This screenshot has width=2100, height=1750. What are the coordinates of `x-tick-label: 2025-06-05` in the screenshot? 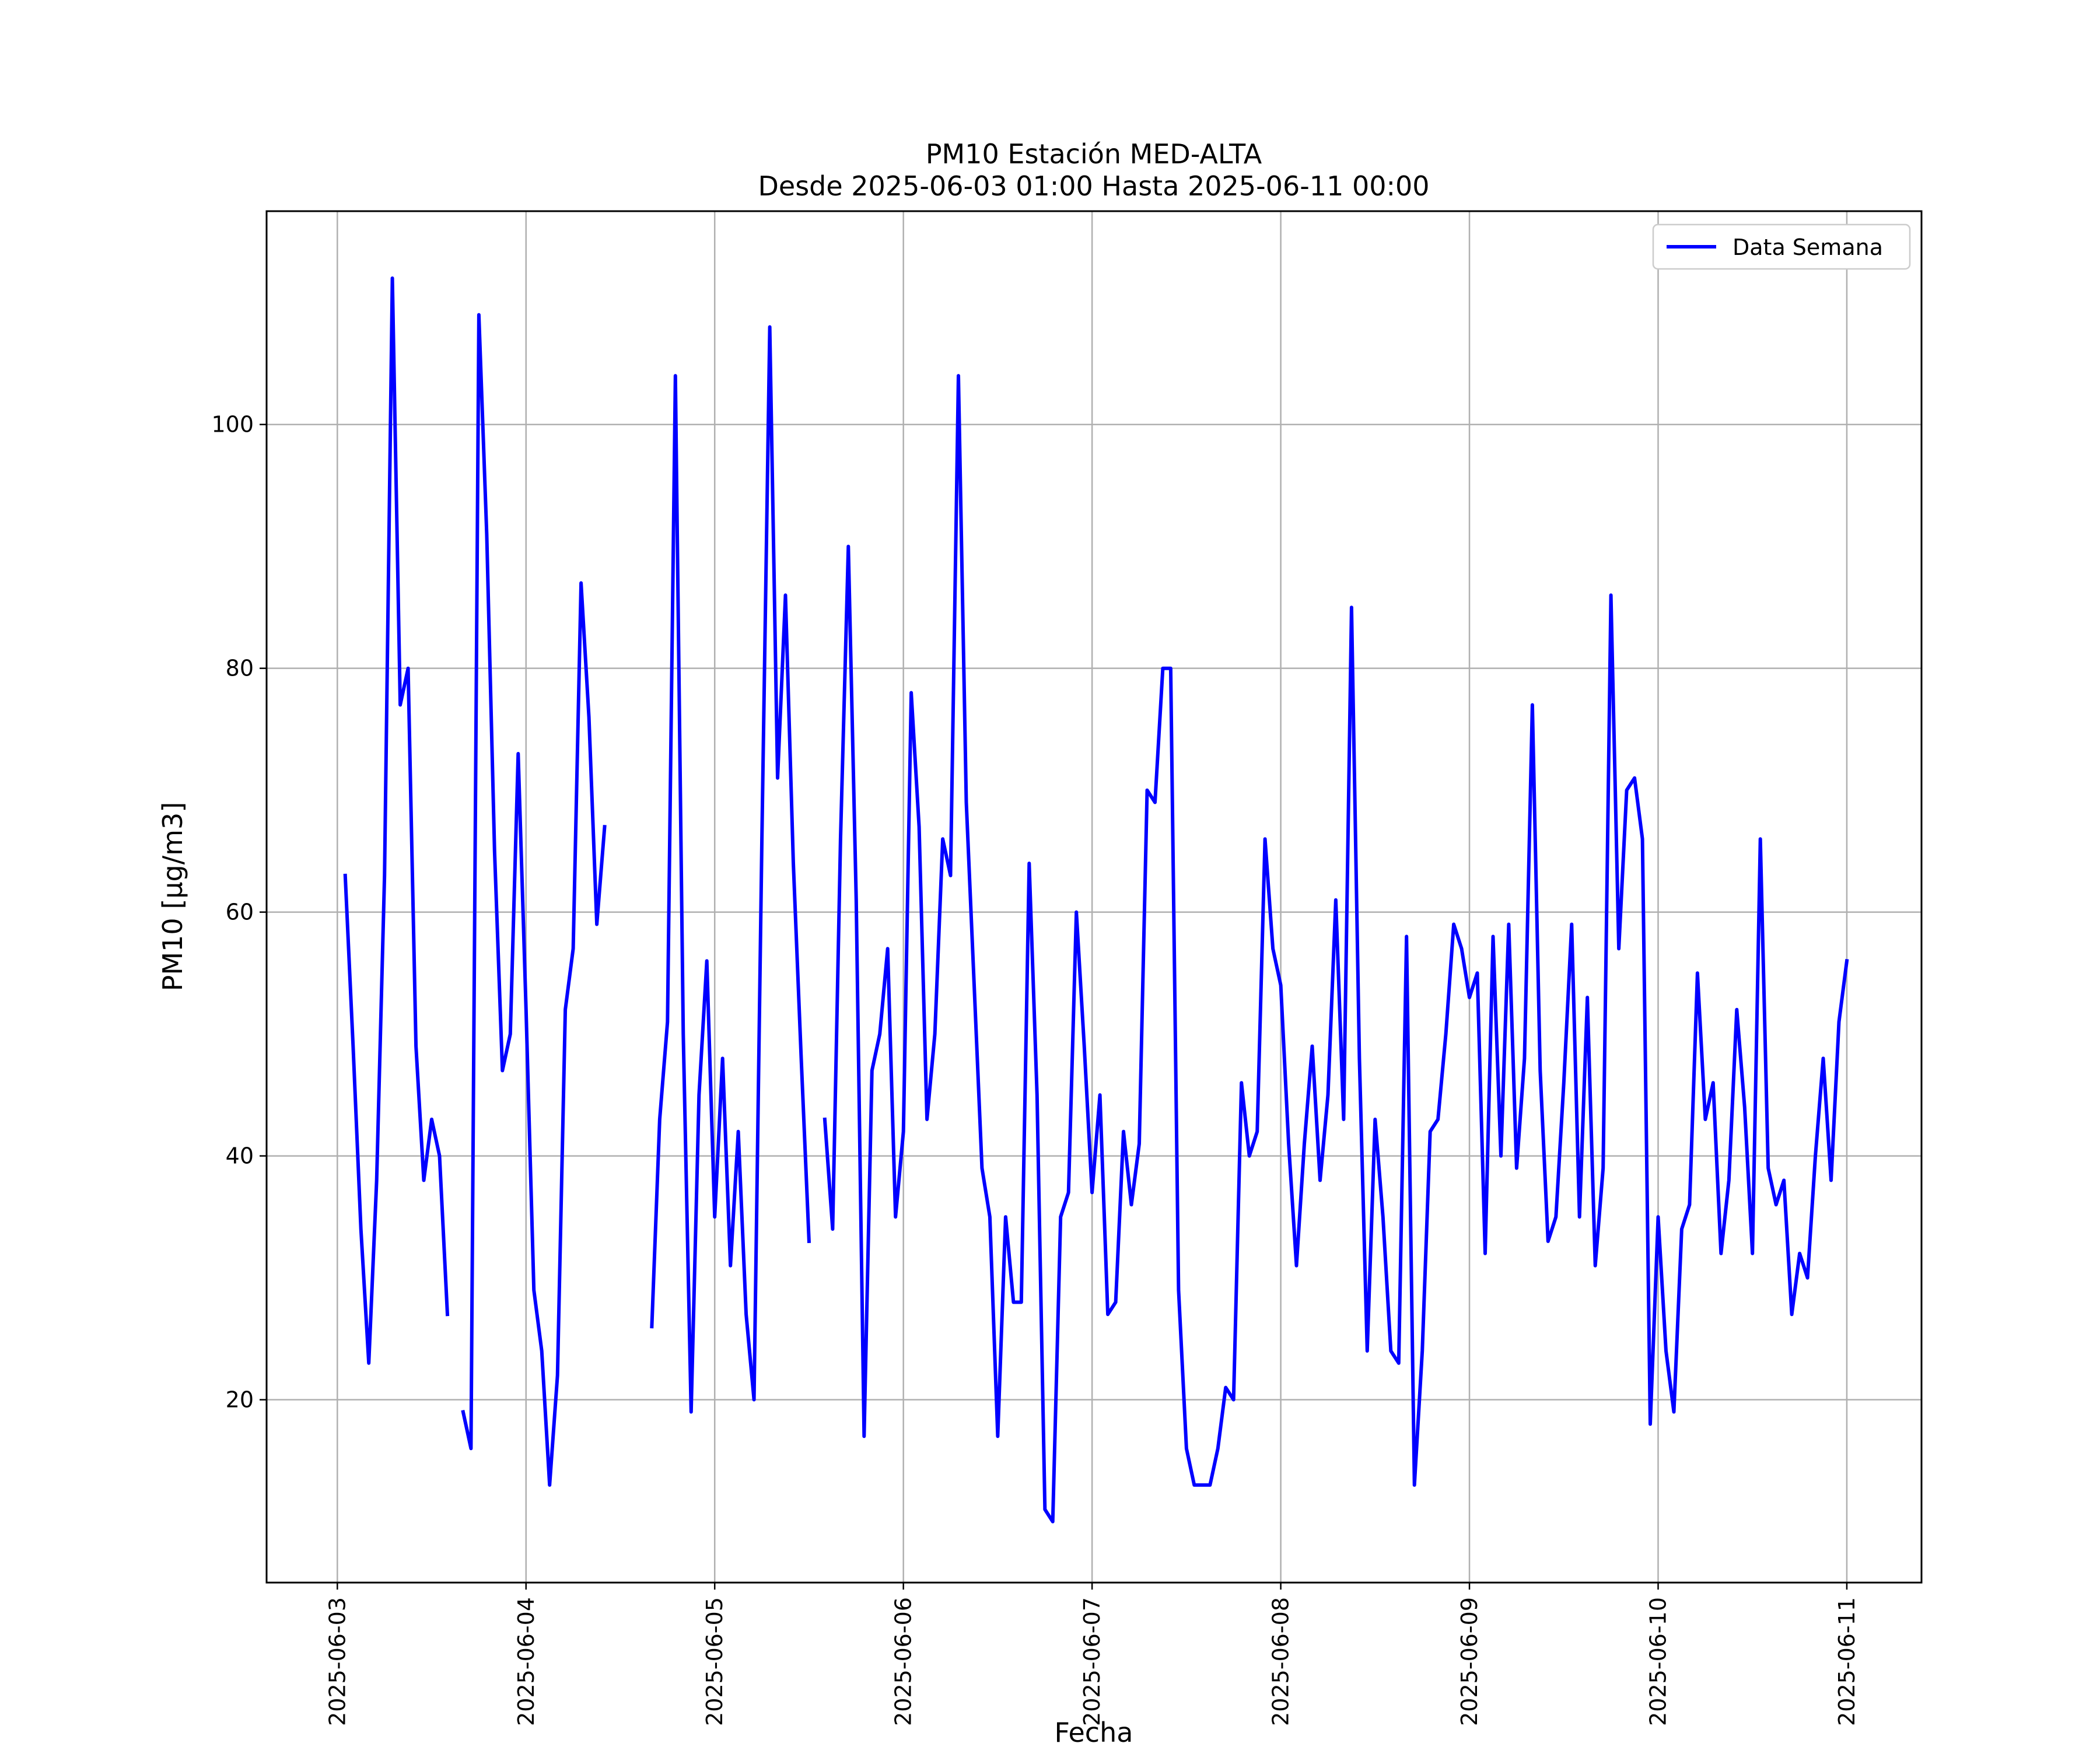 It's located at (715, 1661).